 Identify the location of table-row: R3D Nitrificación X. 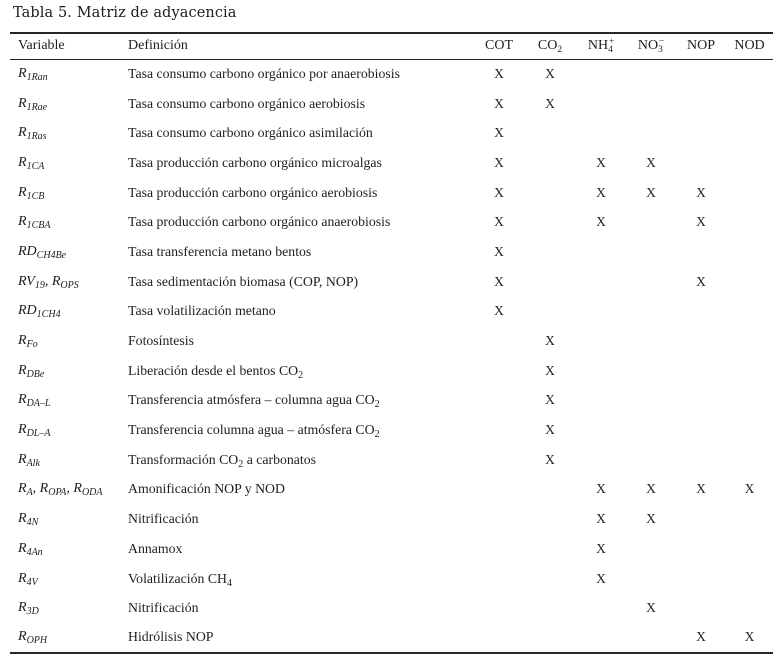
(391, 608).